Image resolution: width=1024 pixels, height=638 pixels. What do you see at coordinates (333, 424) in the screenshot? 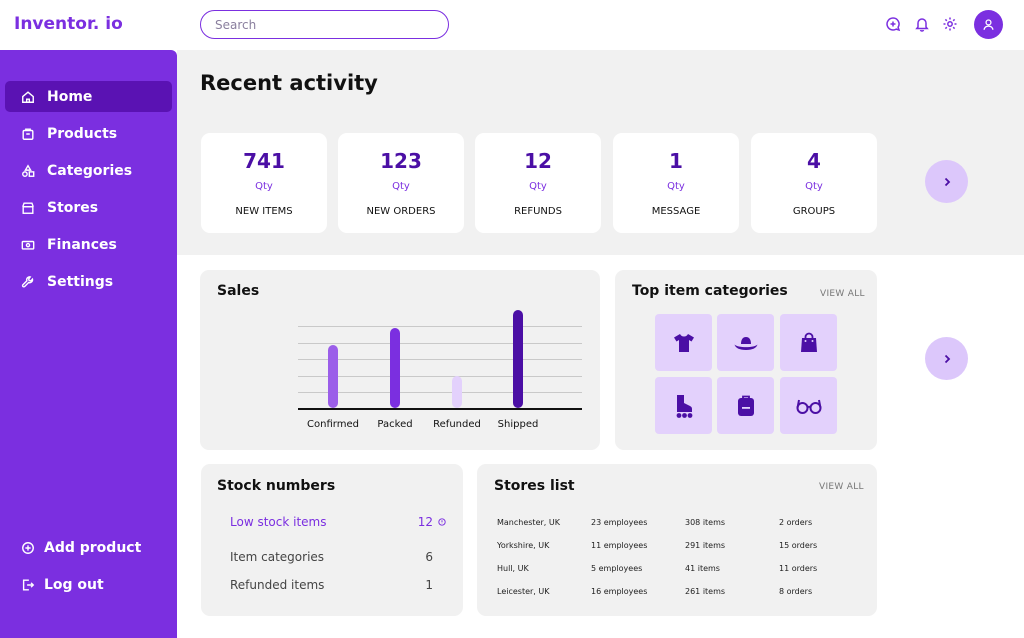
I see `sales-bar-label: Confirmed` at bounding box center [333, 424].